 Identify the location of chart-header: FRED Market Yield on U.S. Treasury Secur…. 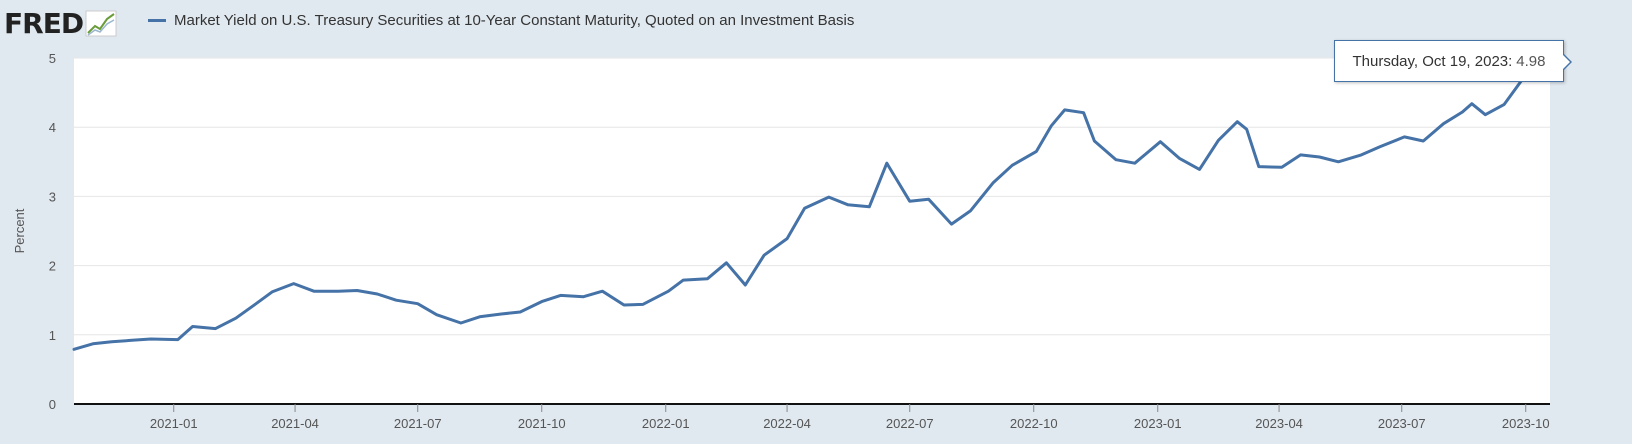
(816, 23).